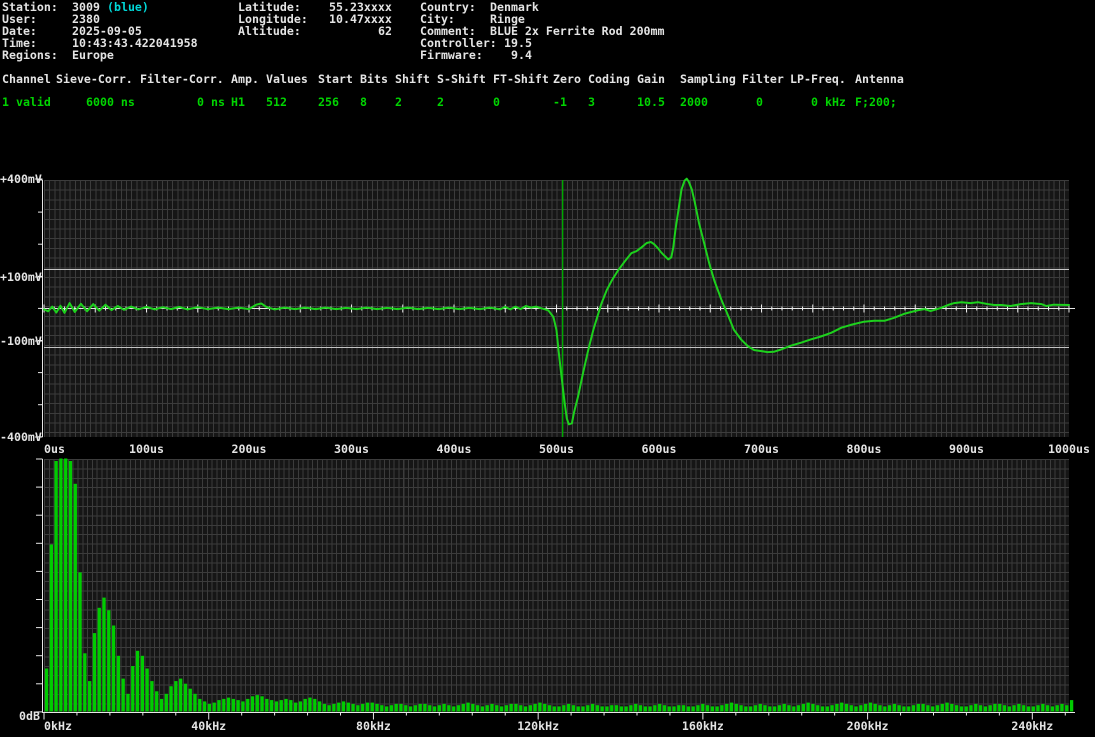  I want to click on table-header-cell: Coding, so click(609, 79).